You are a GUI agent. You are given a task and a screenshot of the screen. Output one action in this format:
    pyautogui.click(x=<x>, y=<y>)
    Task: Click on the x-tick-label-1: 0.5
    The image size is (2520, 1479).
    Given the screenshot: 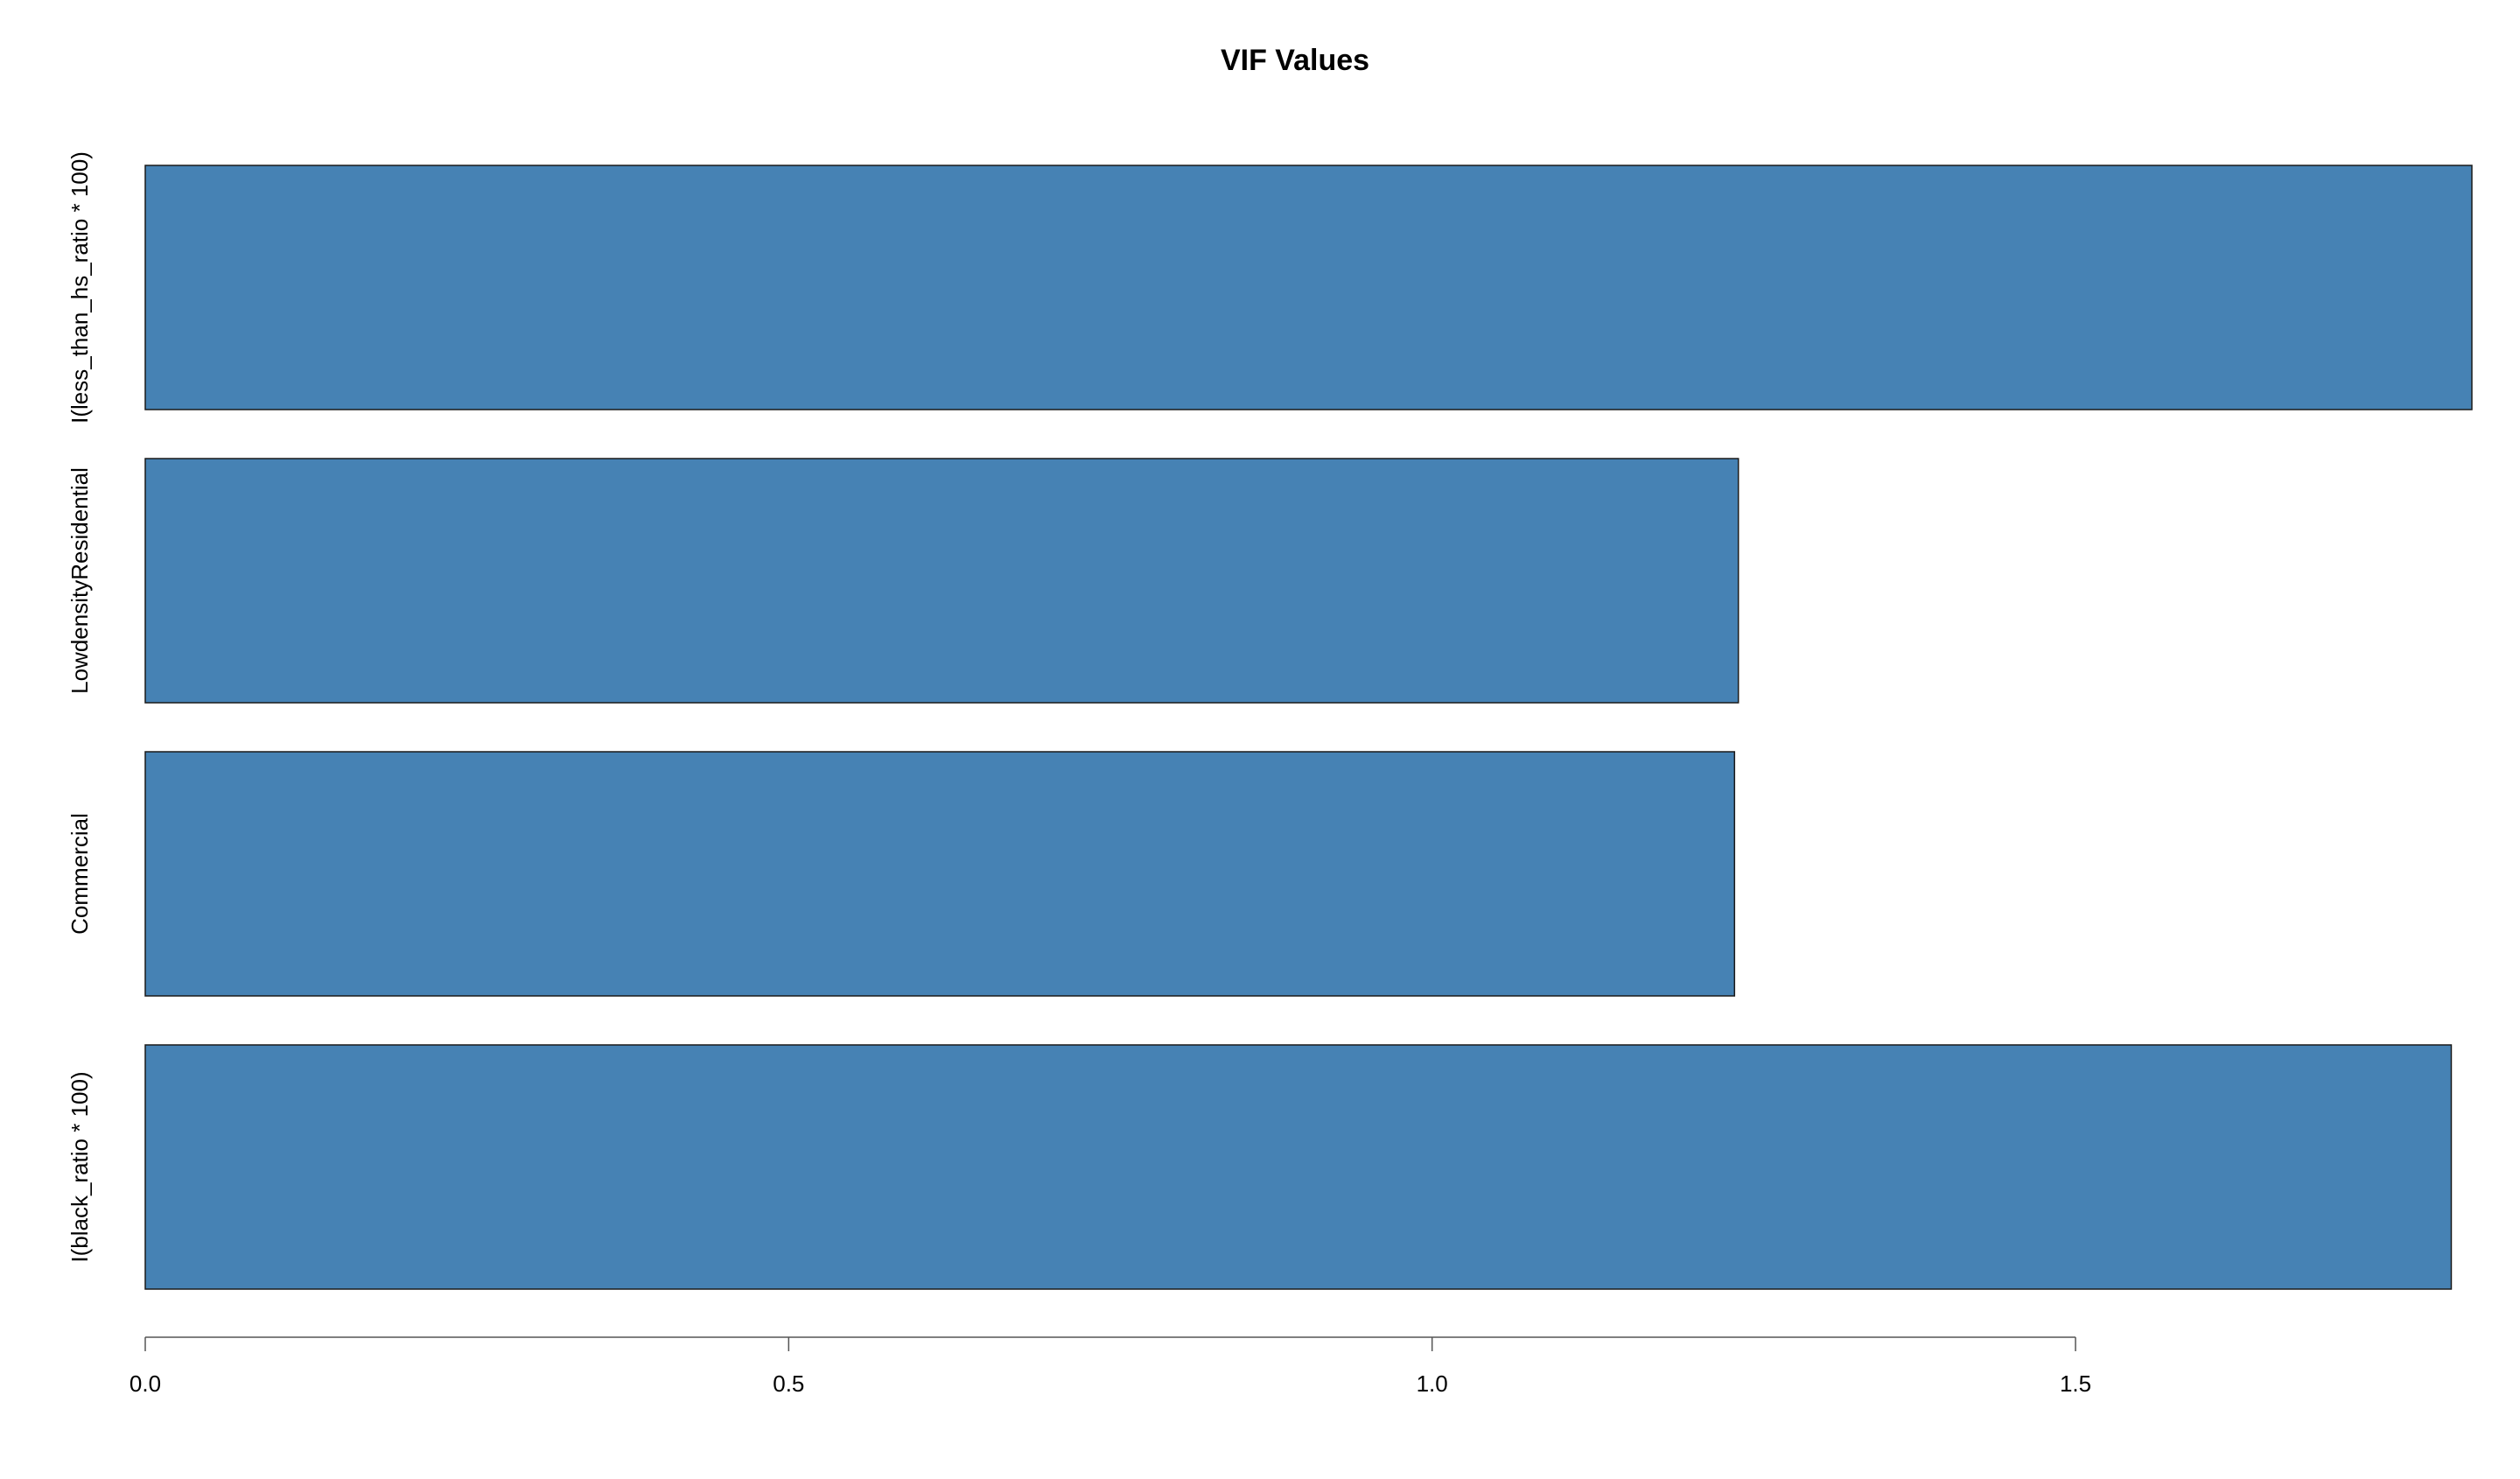 What is the action you would take?
    pyautogui.click(x=788, y=1384)
    